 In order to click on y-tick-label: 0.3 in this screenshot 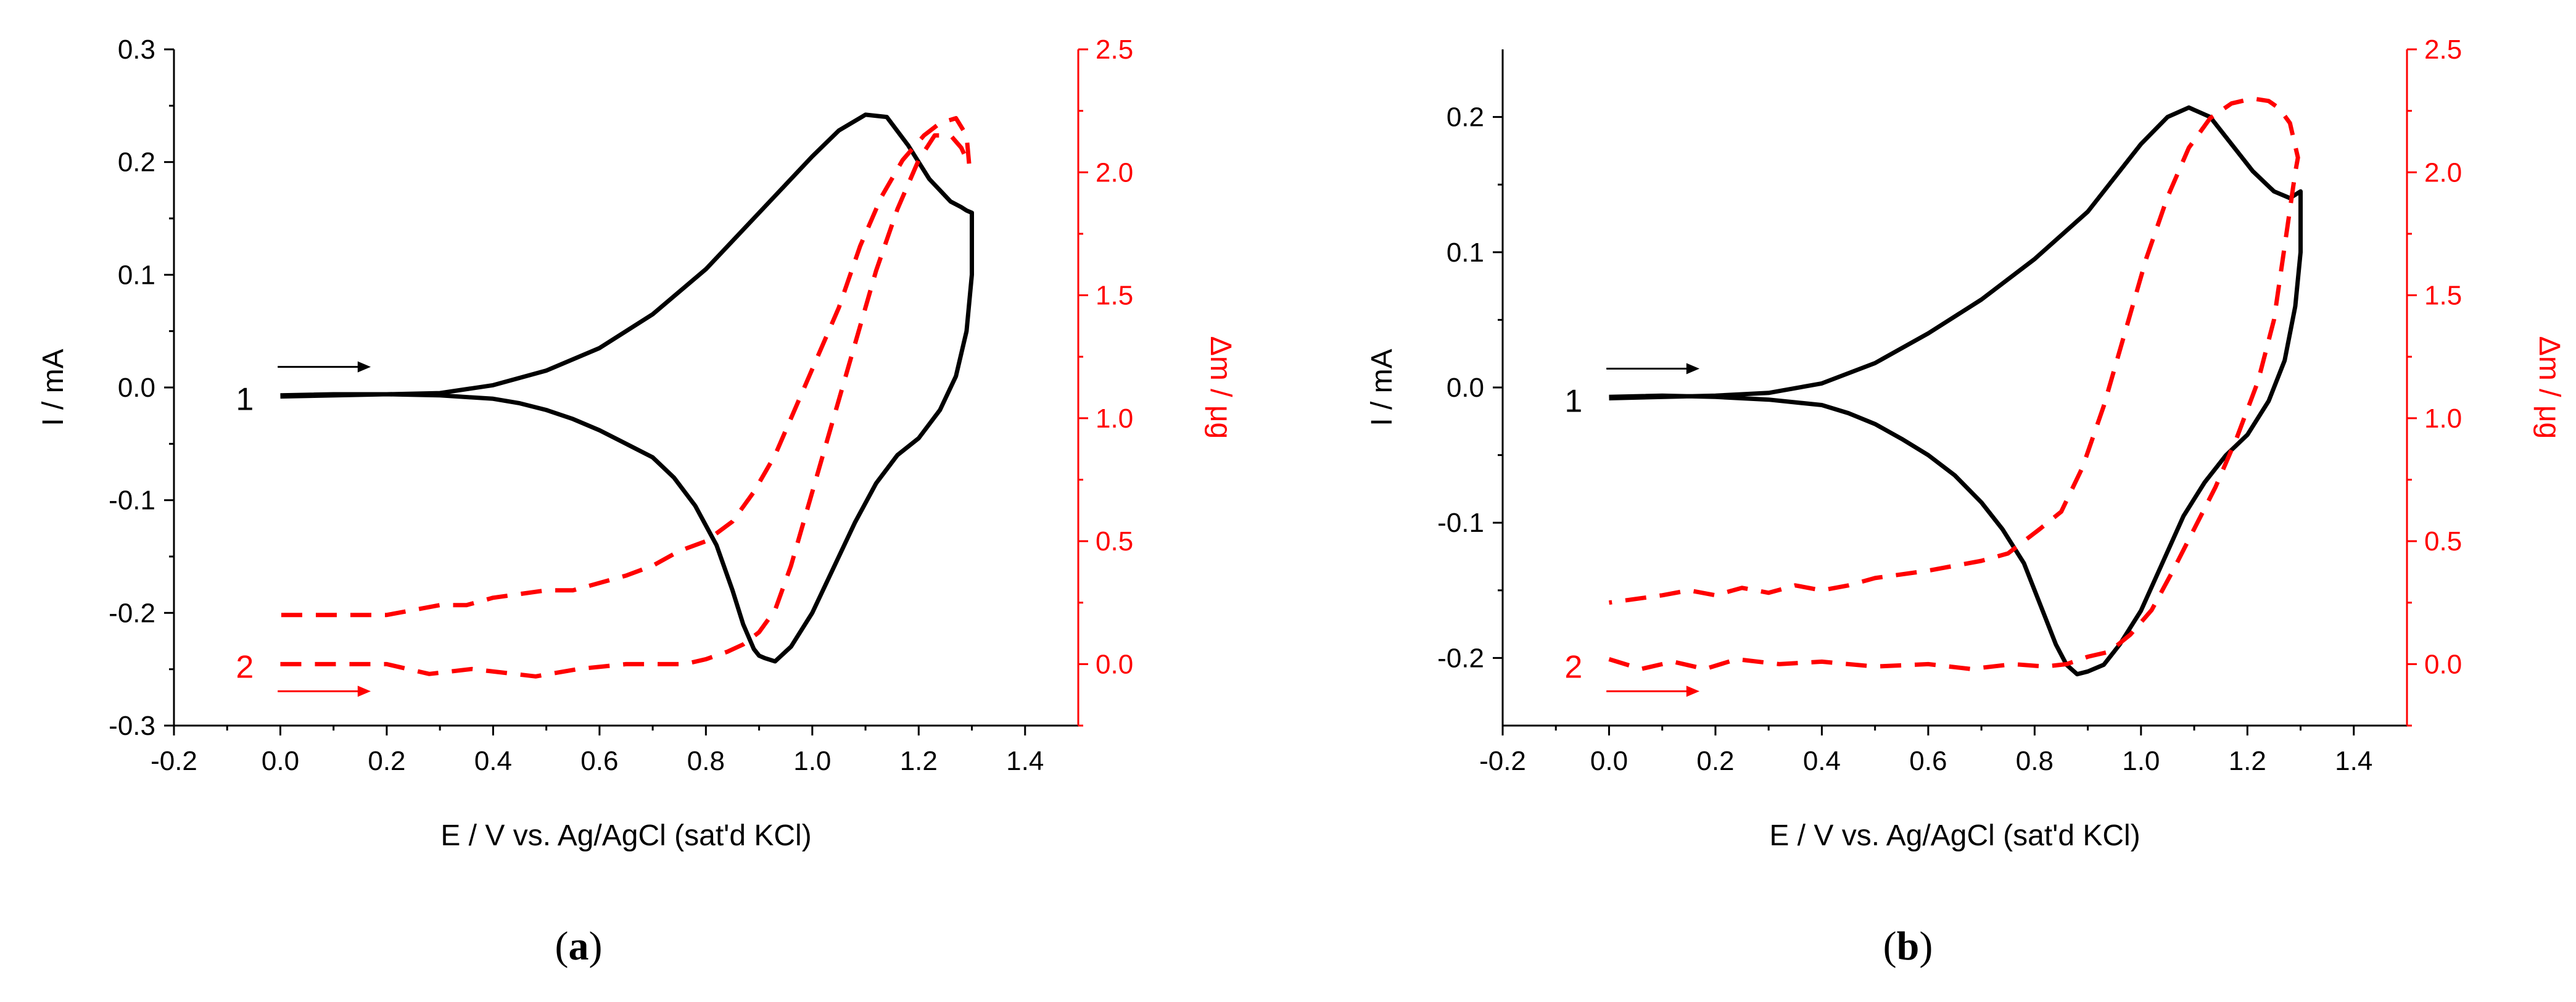, I will do `click(136, 50)`.